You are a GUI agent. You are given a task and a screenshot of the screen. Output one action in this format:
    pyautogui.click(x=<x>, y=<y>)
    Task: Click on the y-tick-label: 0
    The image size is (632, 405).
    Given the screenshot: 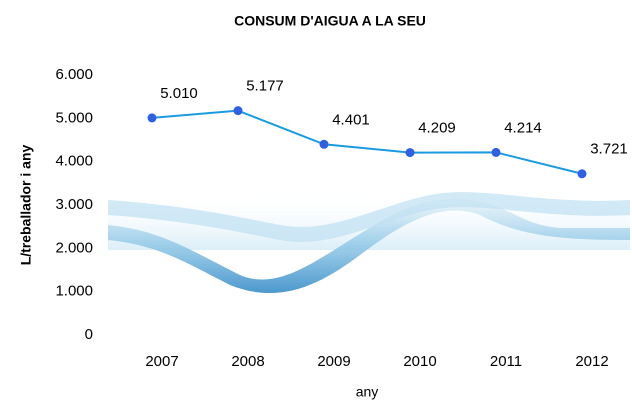 What is the action you would take?
    pyautogui.click(x=89, y=334)
    